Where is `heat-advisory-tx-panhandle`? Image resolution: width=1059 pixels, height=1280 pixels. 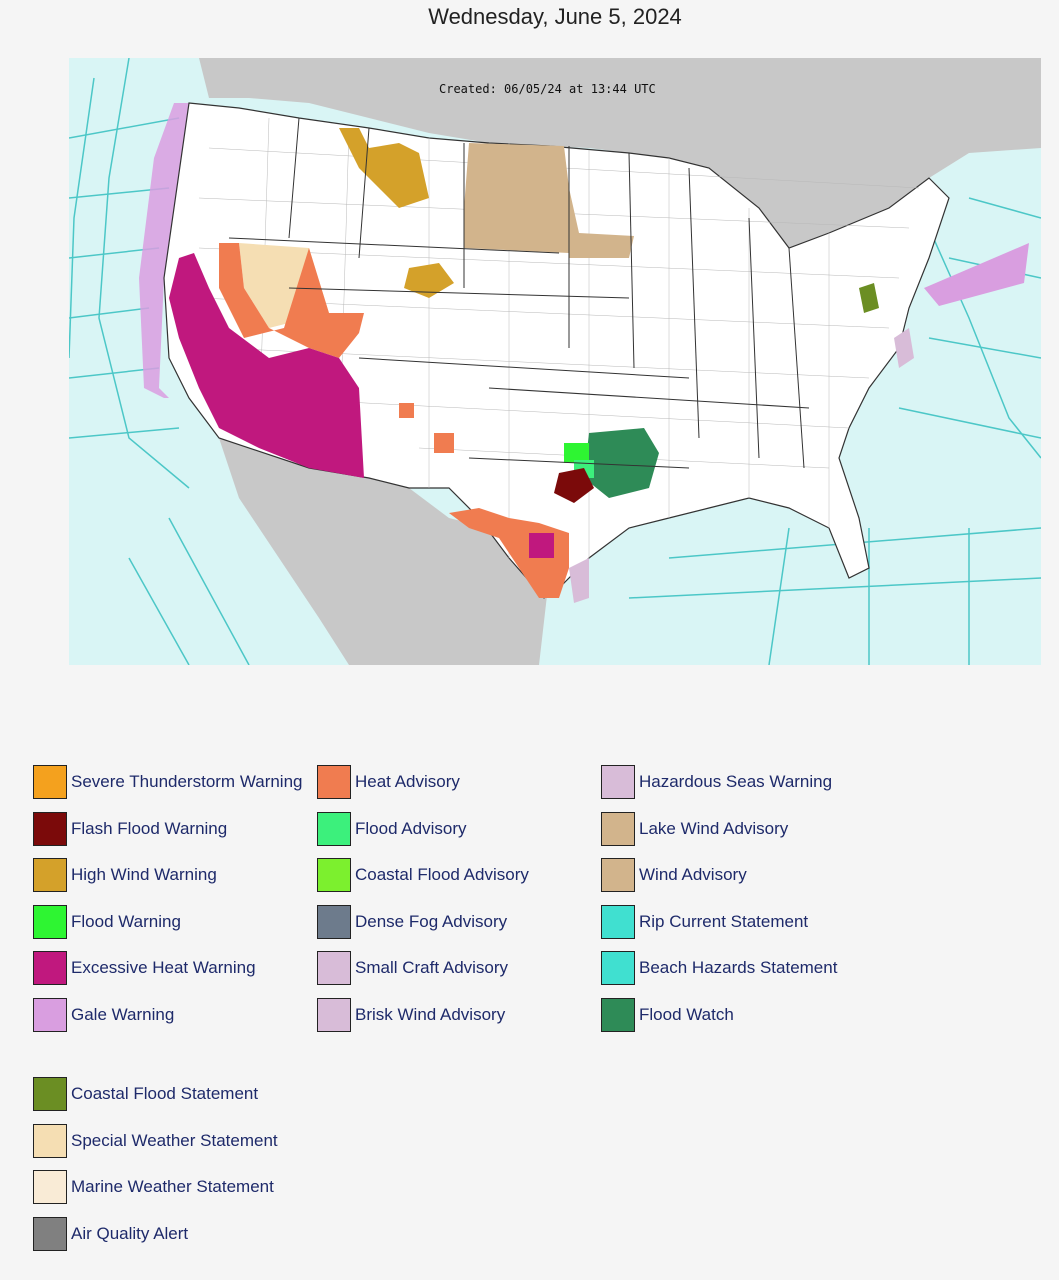 heat-advisory-tx-panhandle is located at coordinates (444, 443).